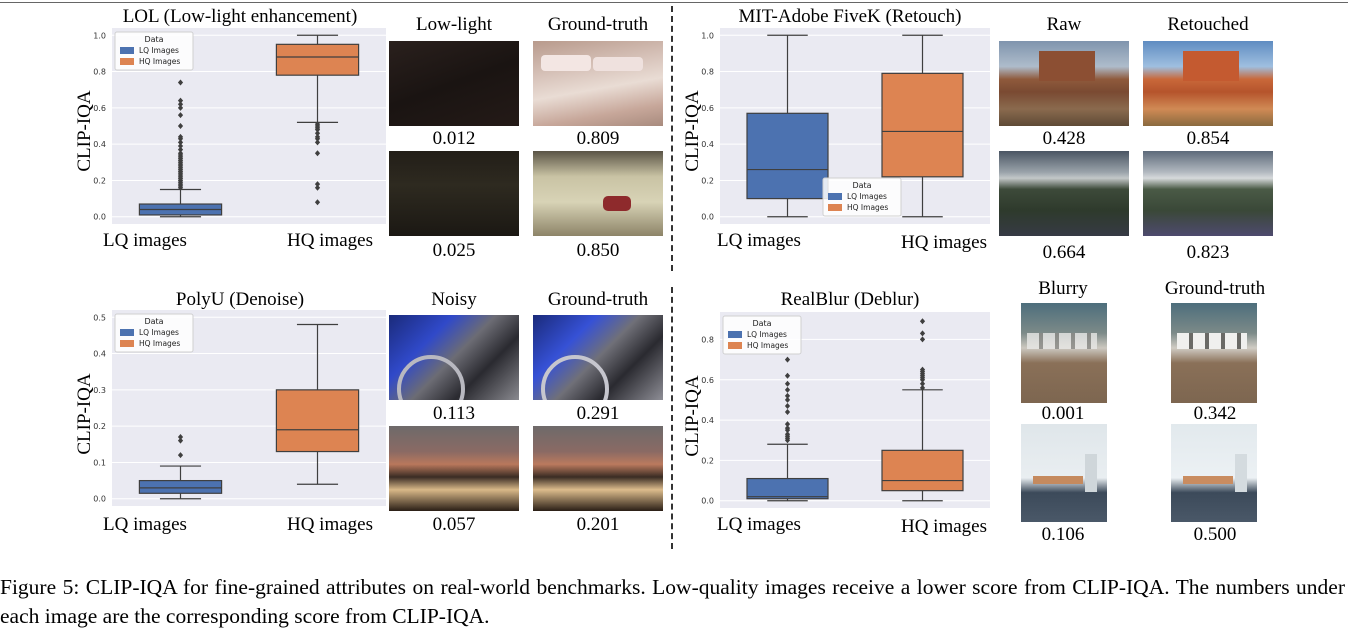 The width and height of the screenshot is (1348, 632). I want to click on box-plot-polyu: 0.0 0.1 0.2 0.3 0.4 0.5 Data LQ Images HQ Images, so click(239, 408).